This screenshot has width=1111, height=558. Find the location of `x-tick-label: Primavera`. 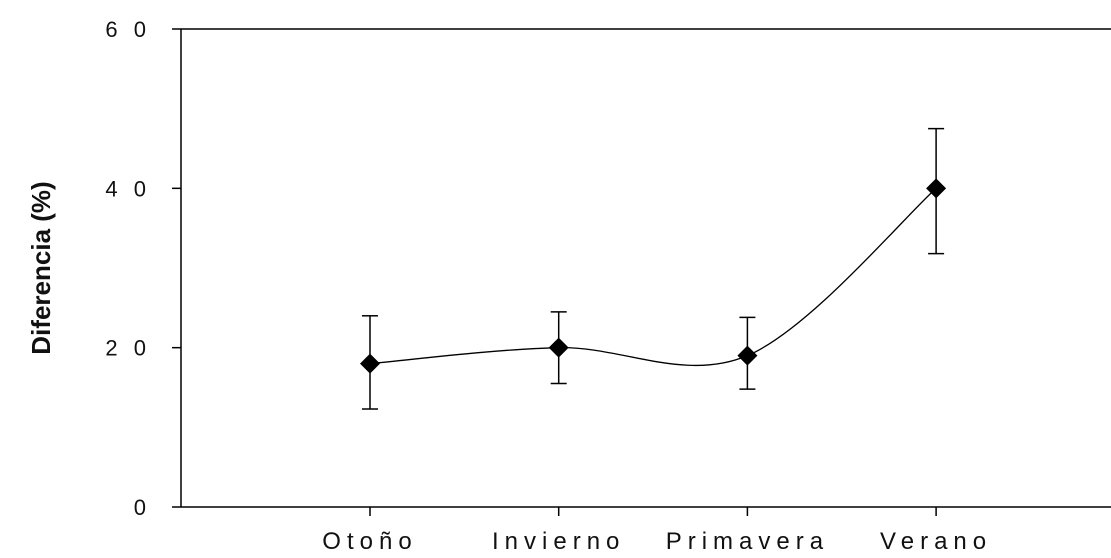

x-tick-label: Primavera is located at coordinates (747, 541).